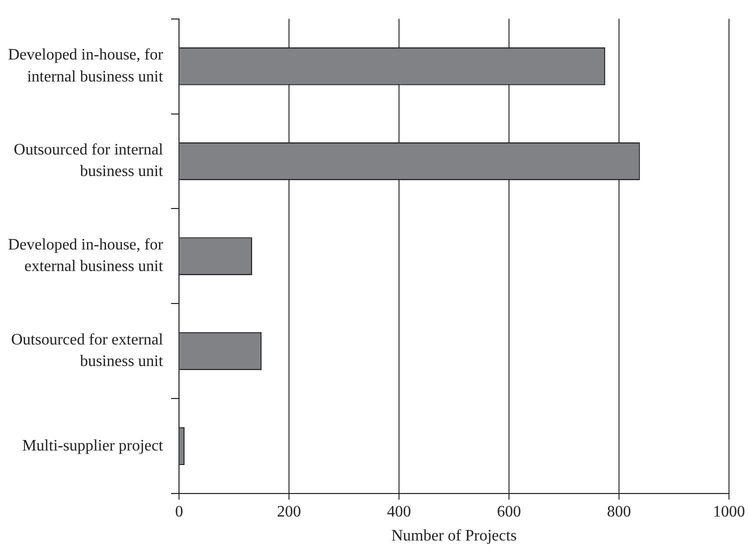  What do you see at coordinates (86, 256) in the screenshot?
I see `y-tick-label: Developed in-house, for external business unit` at bounding box center [86, 256].